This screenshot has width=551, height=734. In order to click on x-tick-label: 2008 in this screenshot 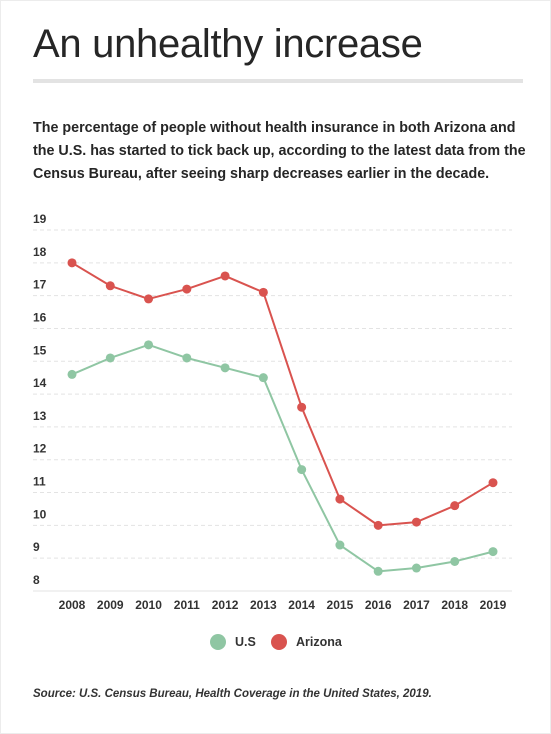, I will do `click(72, 605)`.